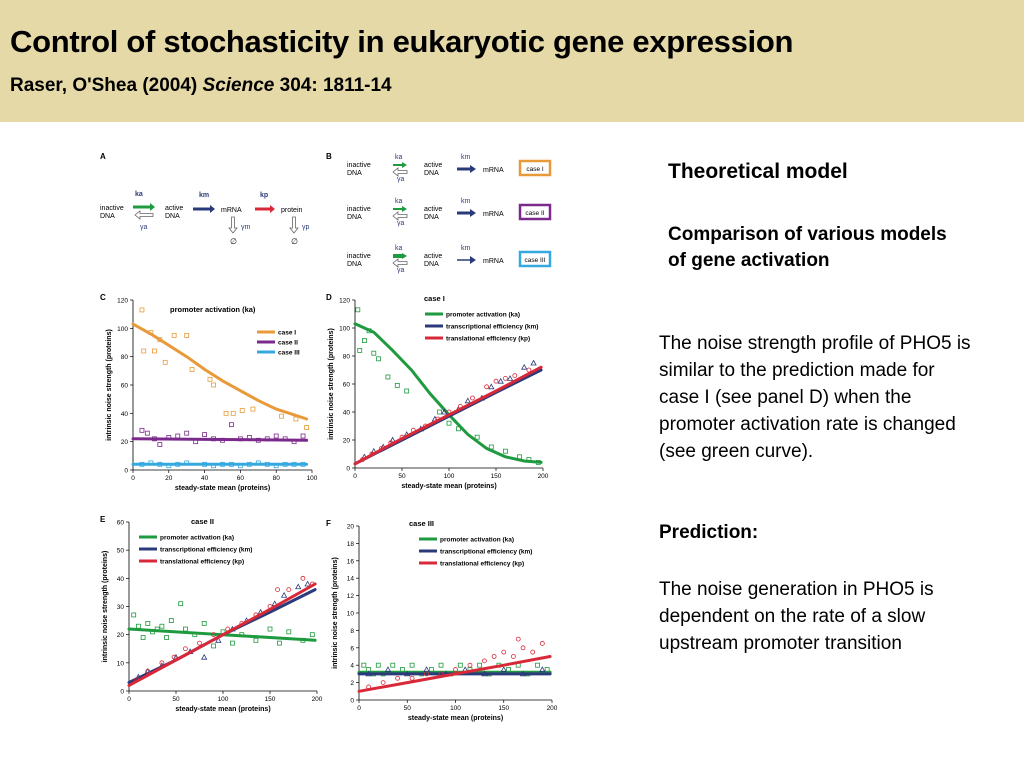 The width and height of the screenshot is (1024, 768). I want to click on chart-title: case I, so click(434, 298).